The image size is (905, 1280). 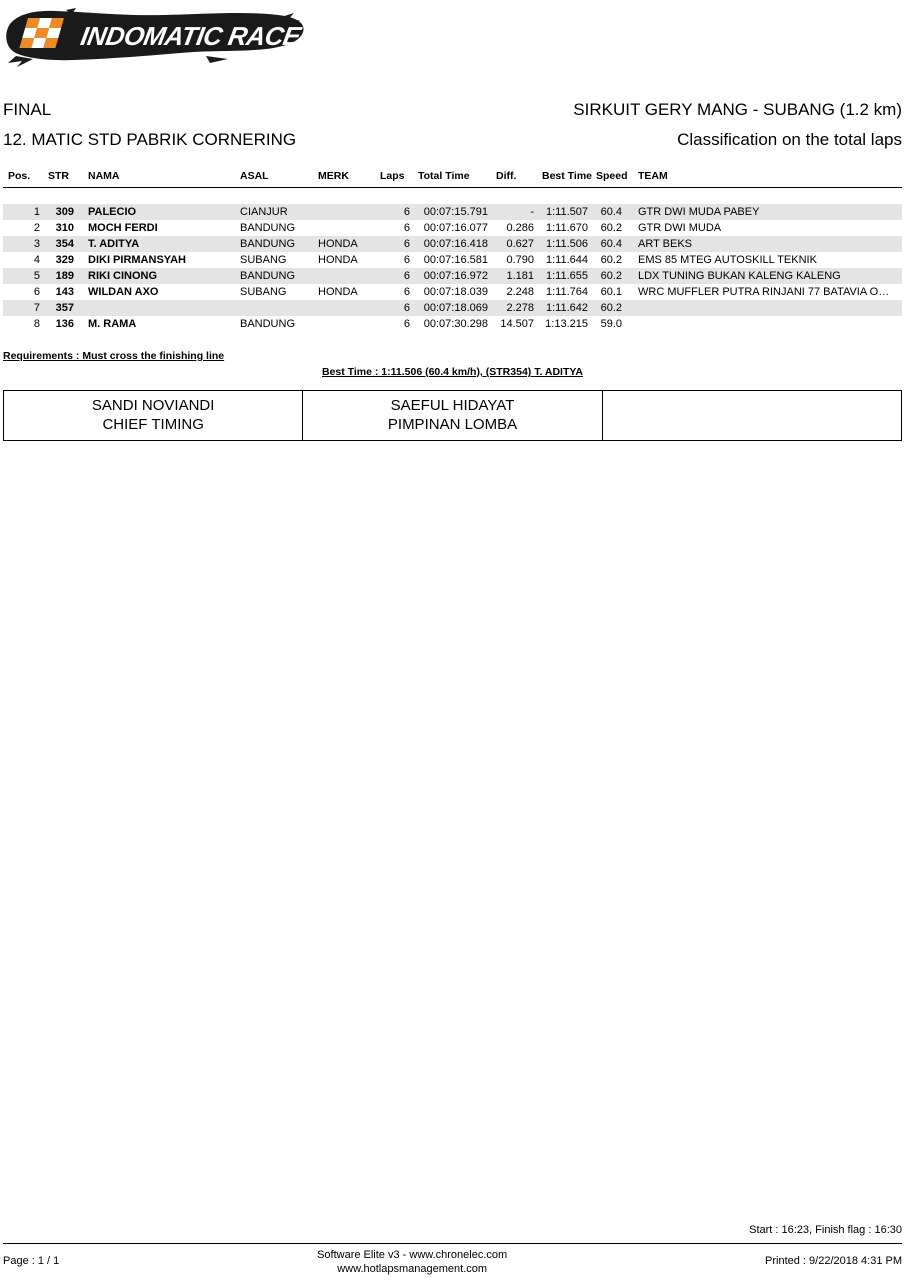 I want to click on cell-speed: 60.4, so click(x=611, y=212).